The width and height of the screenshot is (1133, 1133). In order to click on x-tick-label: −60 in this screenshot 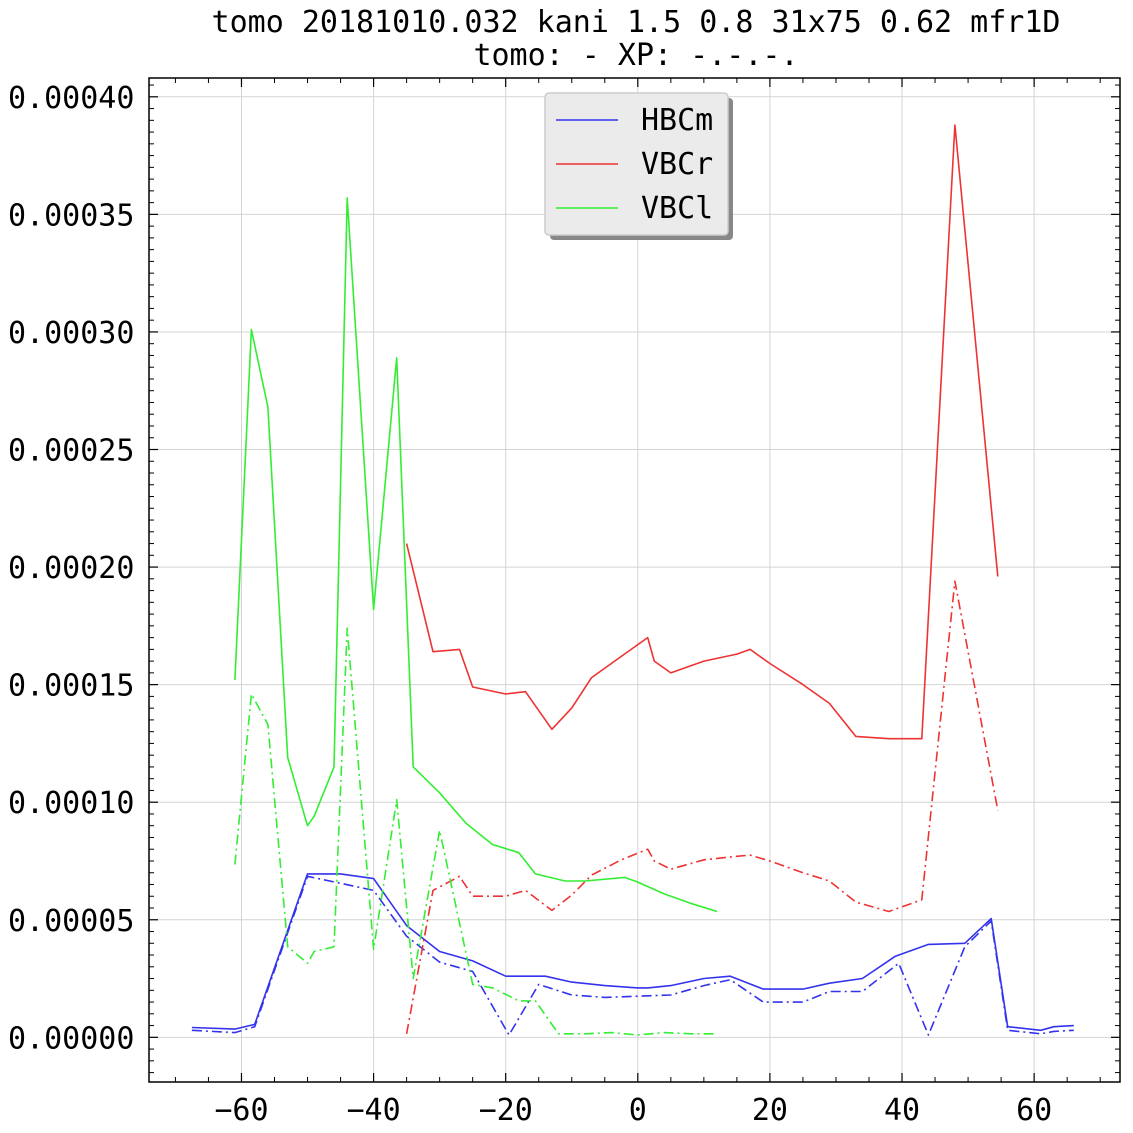, I will do `click(241, 1110)`.